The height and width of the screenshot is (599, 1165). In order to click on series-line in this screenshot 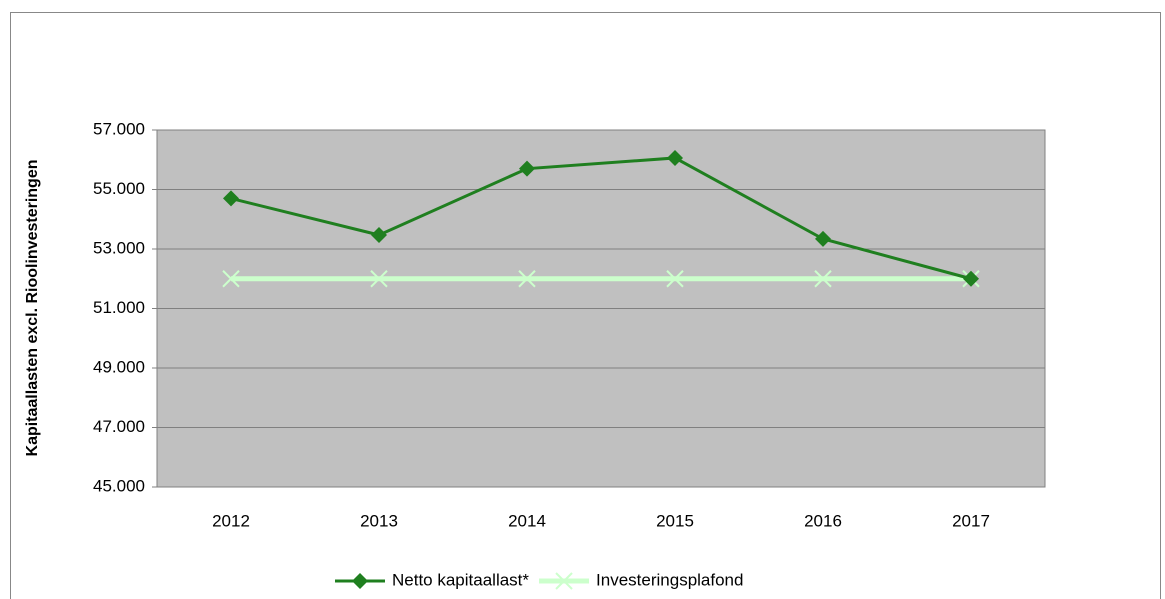, I will do `click(601, 218)`.